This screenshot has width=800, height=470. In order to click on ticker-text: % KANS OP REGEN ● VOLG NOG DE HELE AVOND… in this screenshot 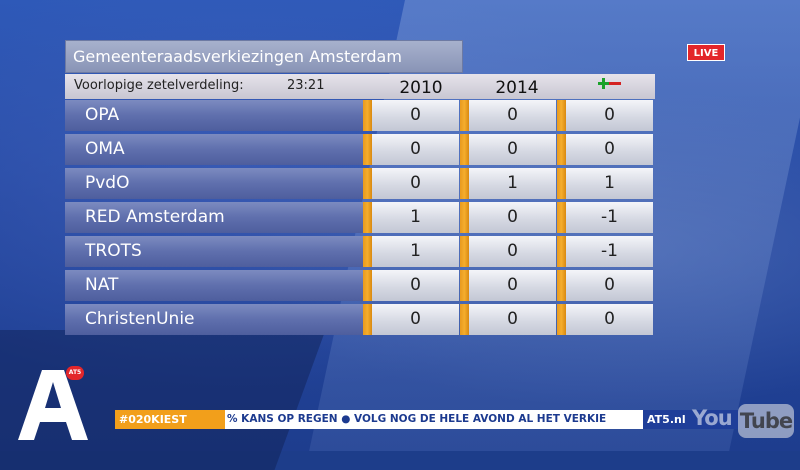, I will do `click(417, 419)`.